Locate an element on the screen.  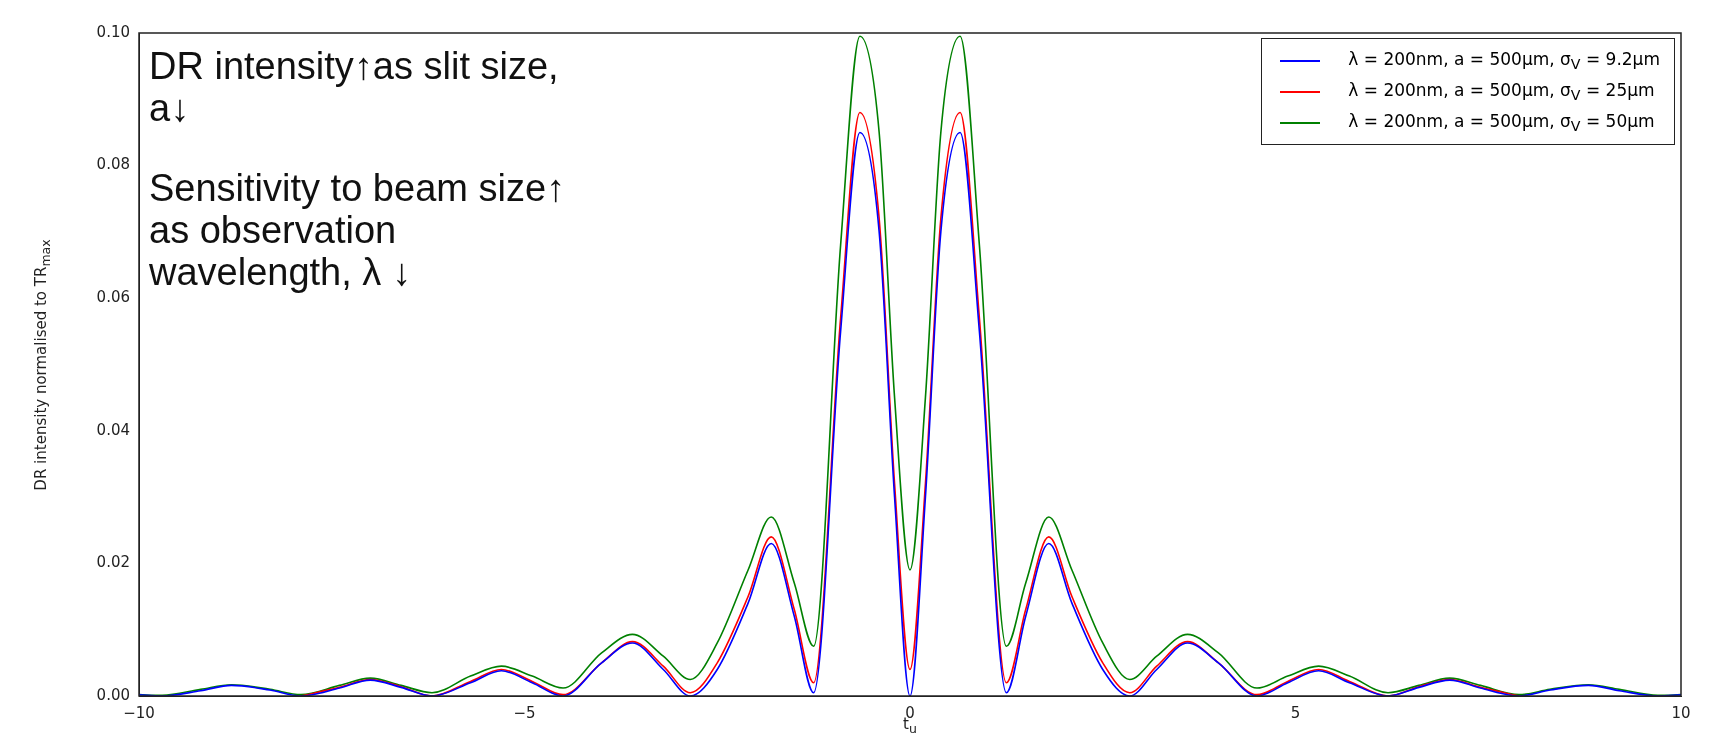
x-tick-label: −10 is located at coordinates (139, 712).